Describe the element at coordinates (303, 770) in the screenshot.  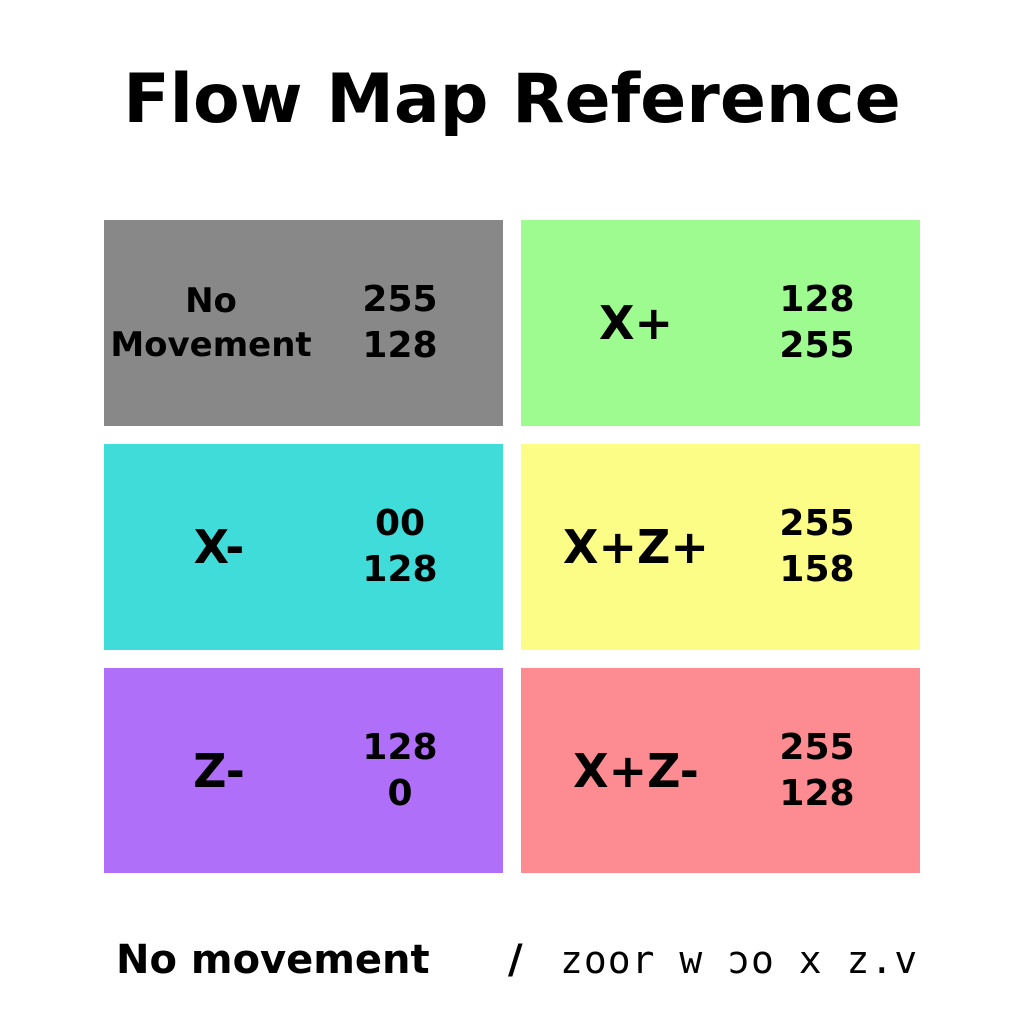
I see `cell-z-minus: Z- 128 0` at that location.